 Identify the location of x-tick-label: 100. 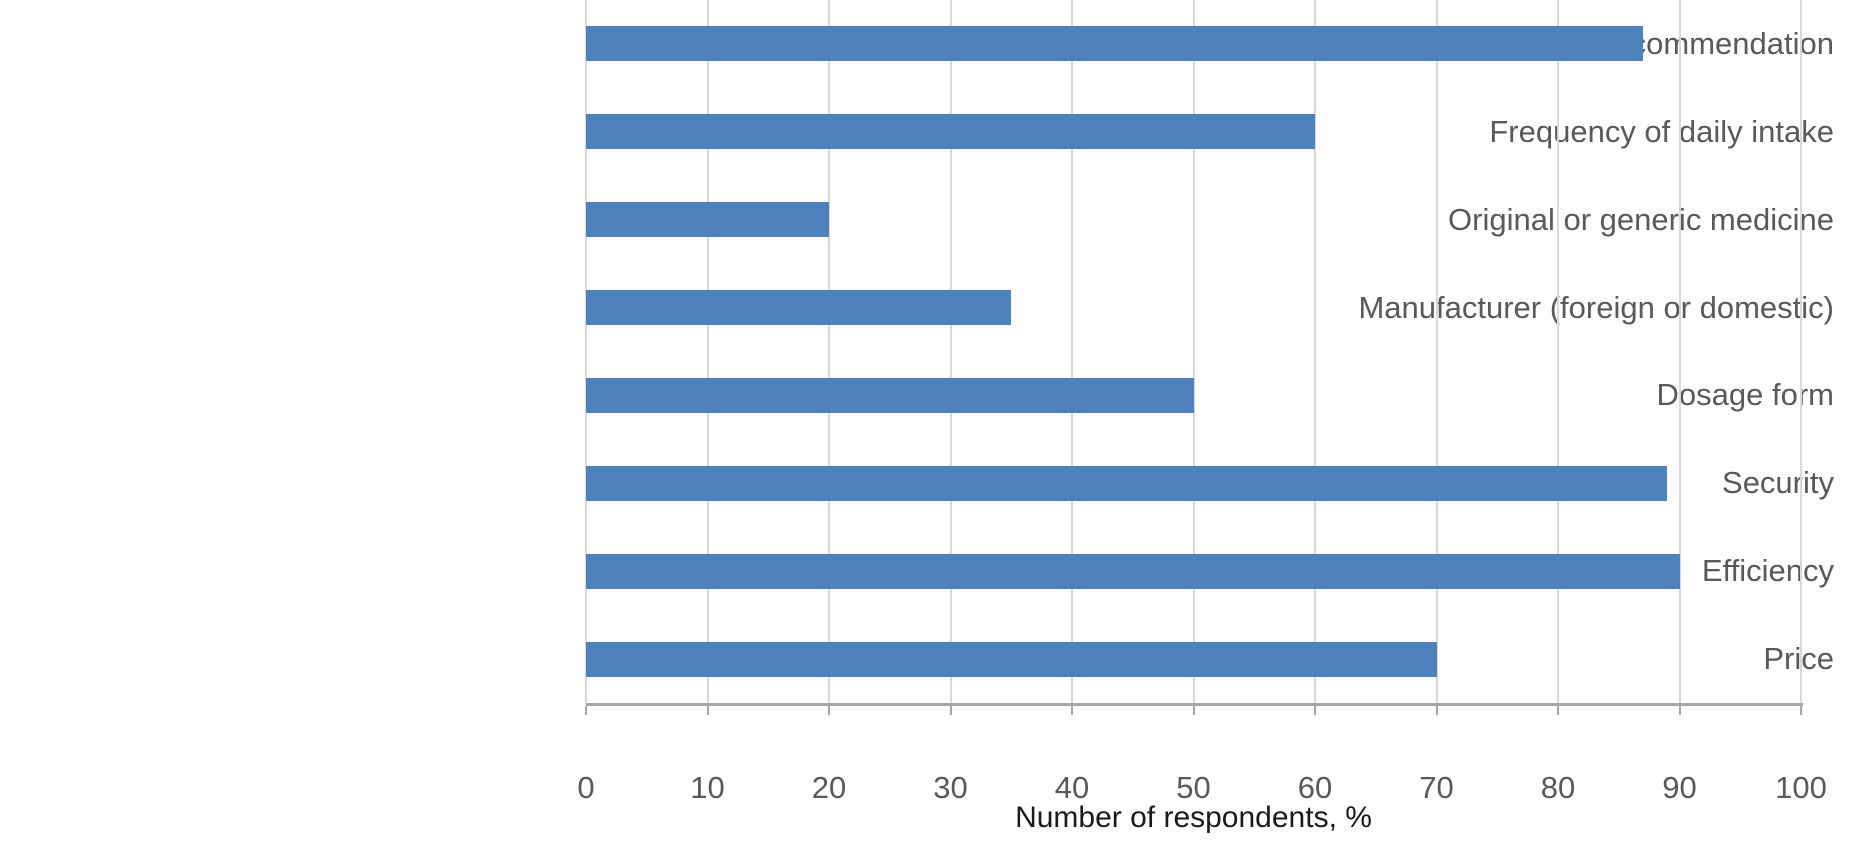
(1801, 787).